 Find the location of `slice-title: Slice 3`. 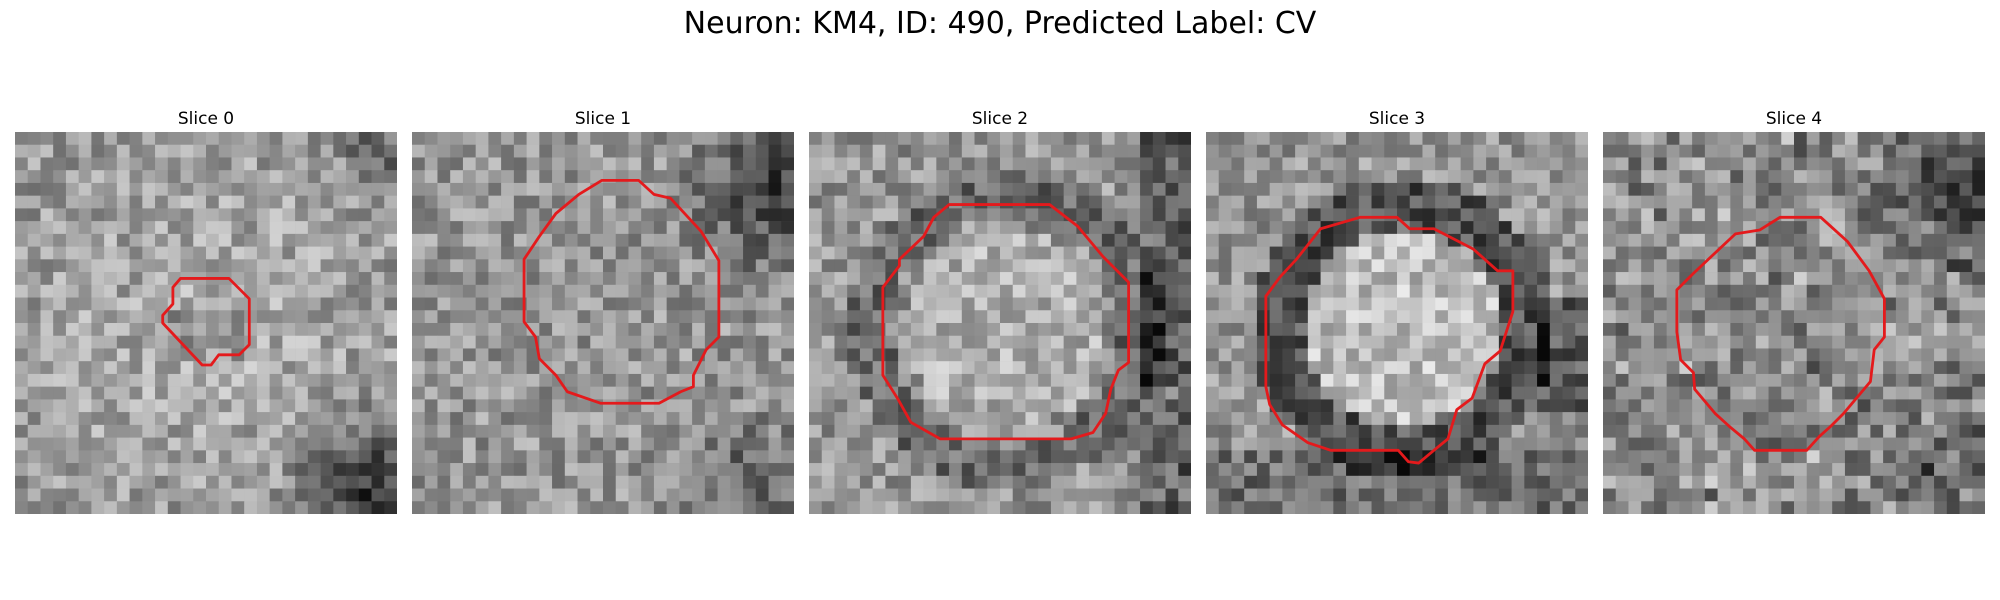

slice-title: Slice 3 is located at coordinates (1397, 119).